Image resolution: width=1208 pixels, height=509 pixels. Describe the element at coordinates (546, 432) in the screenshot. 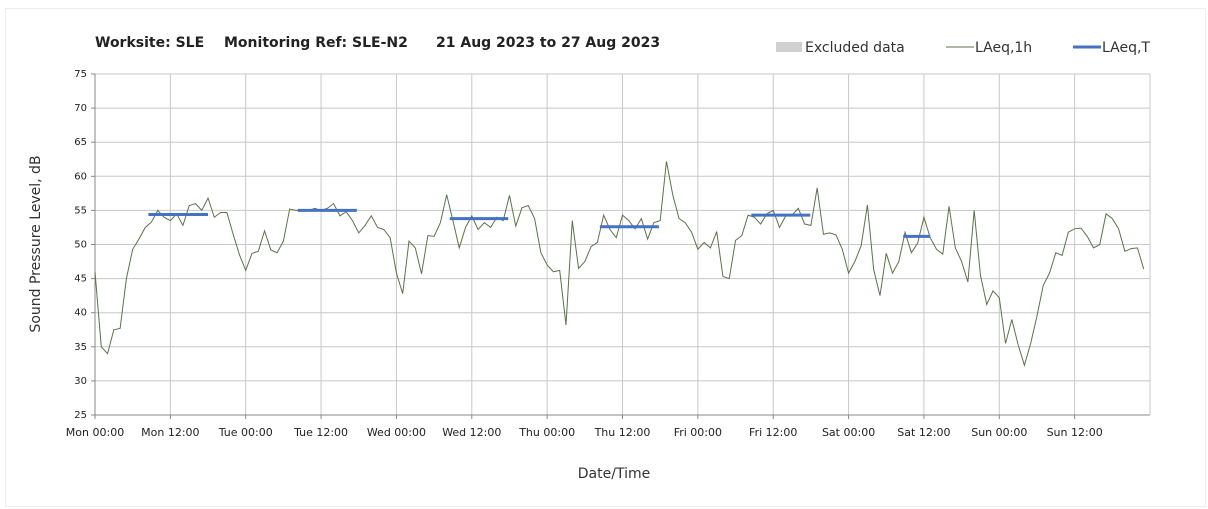

I see `x-tick-label: Thu 00:00` at that location.